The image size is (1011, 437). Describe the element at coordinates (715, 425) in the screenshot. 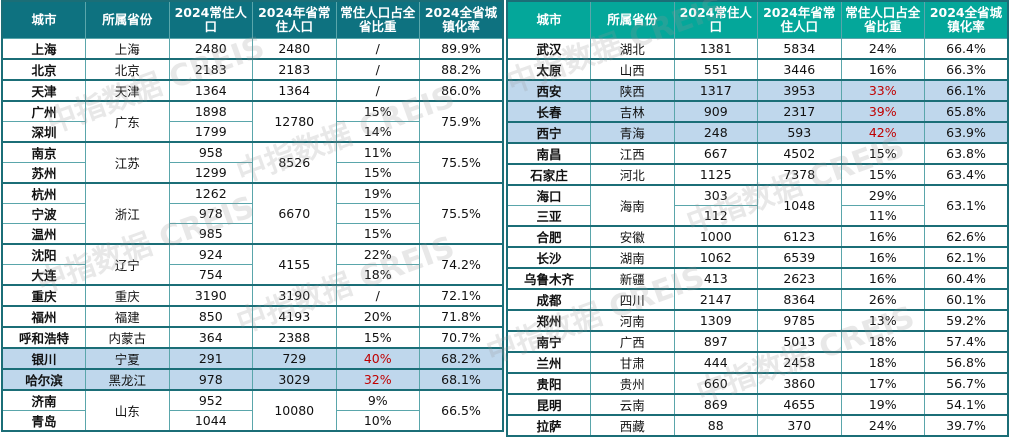

I see `city-population: 88` at that location.